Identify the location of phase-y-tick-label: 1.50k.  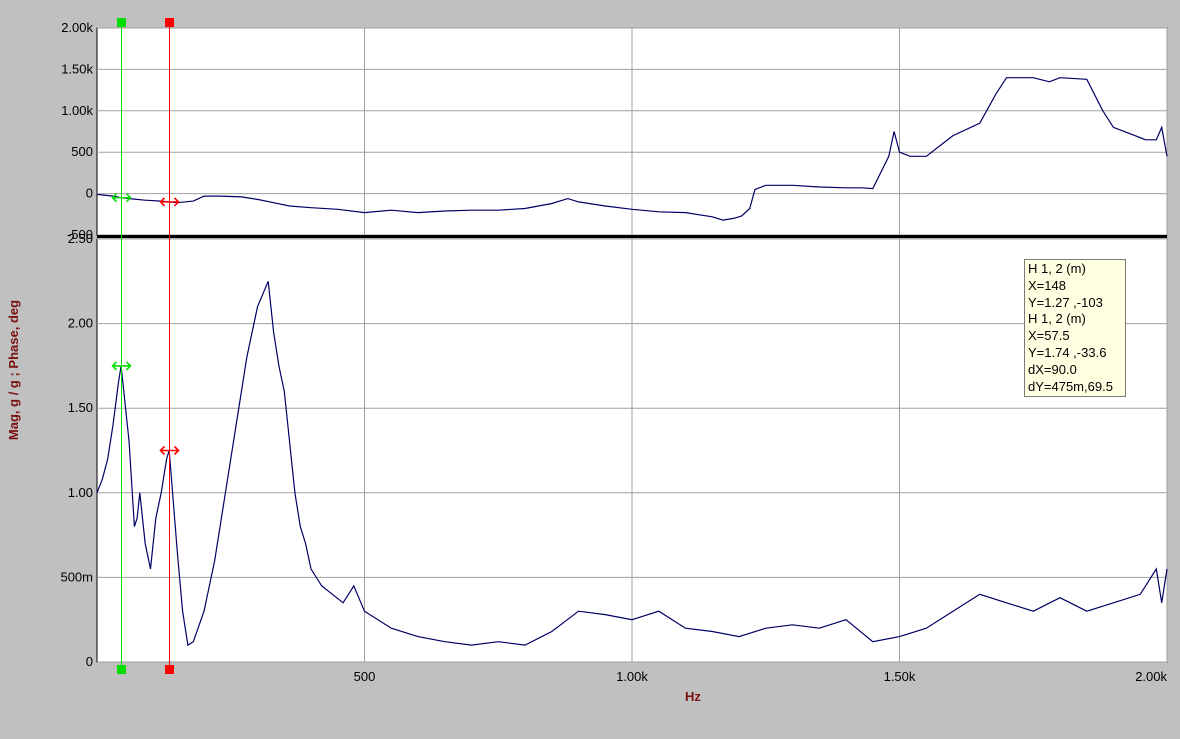
(77, 68).